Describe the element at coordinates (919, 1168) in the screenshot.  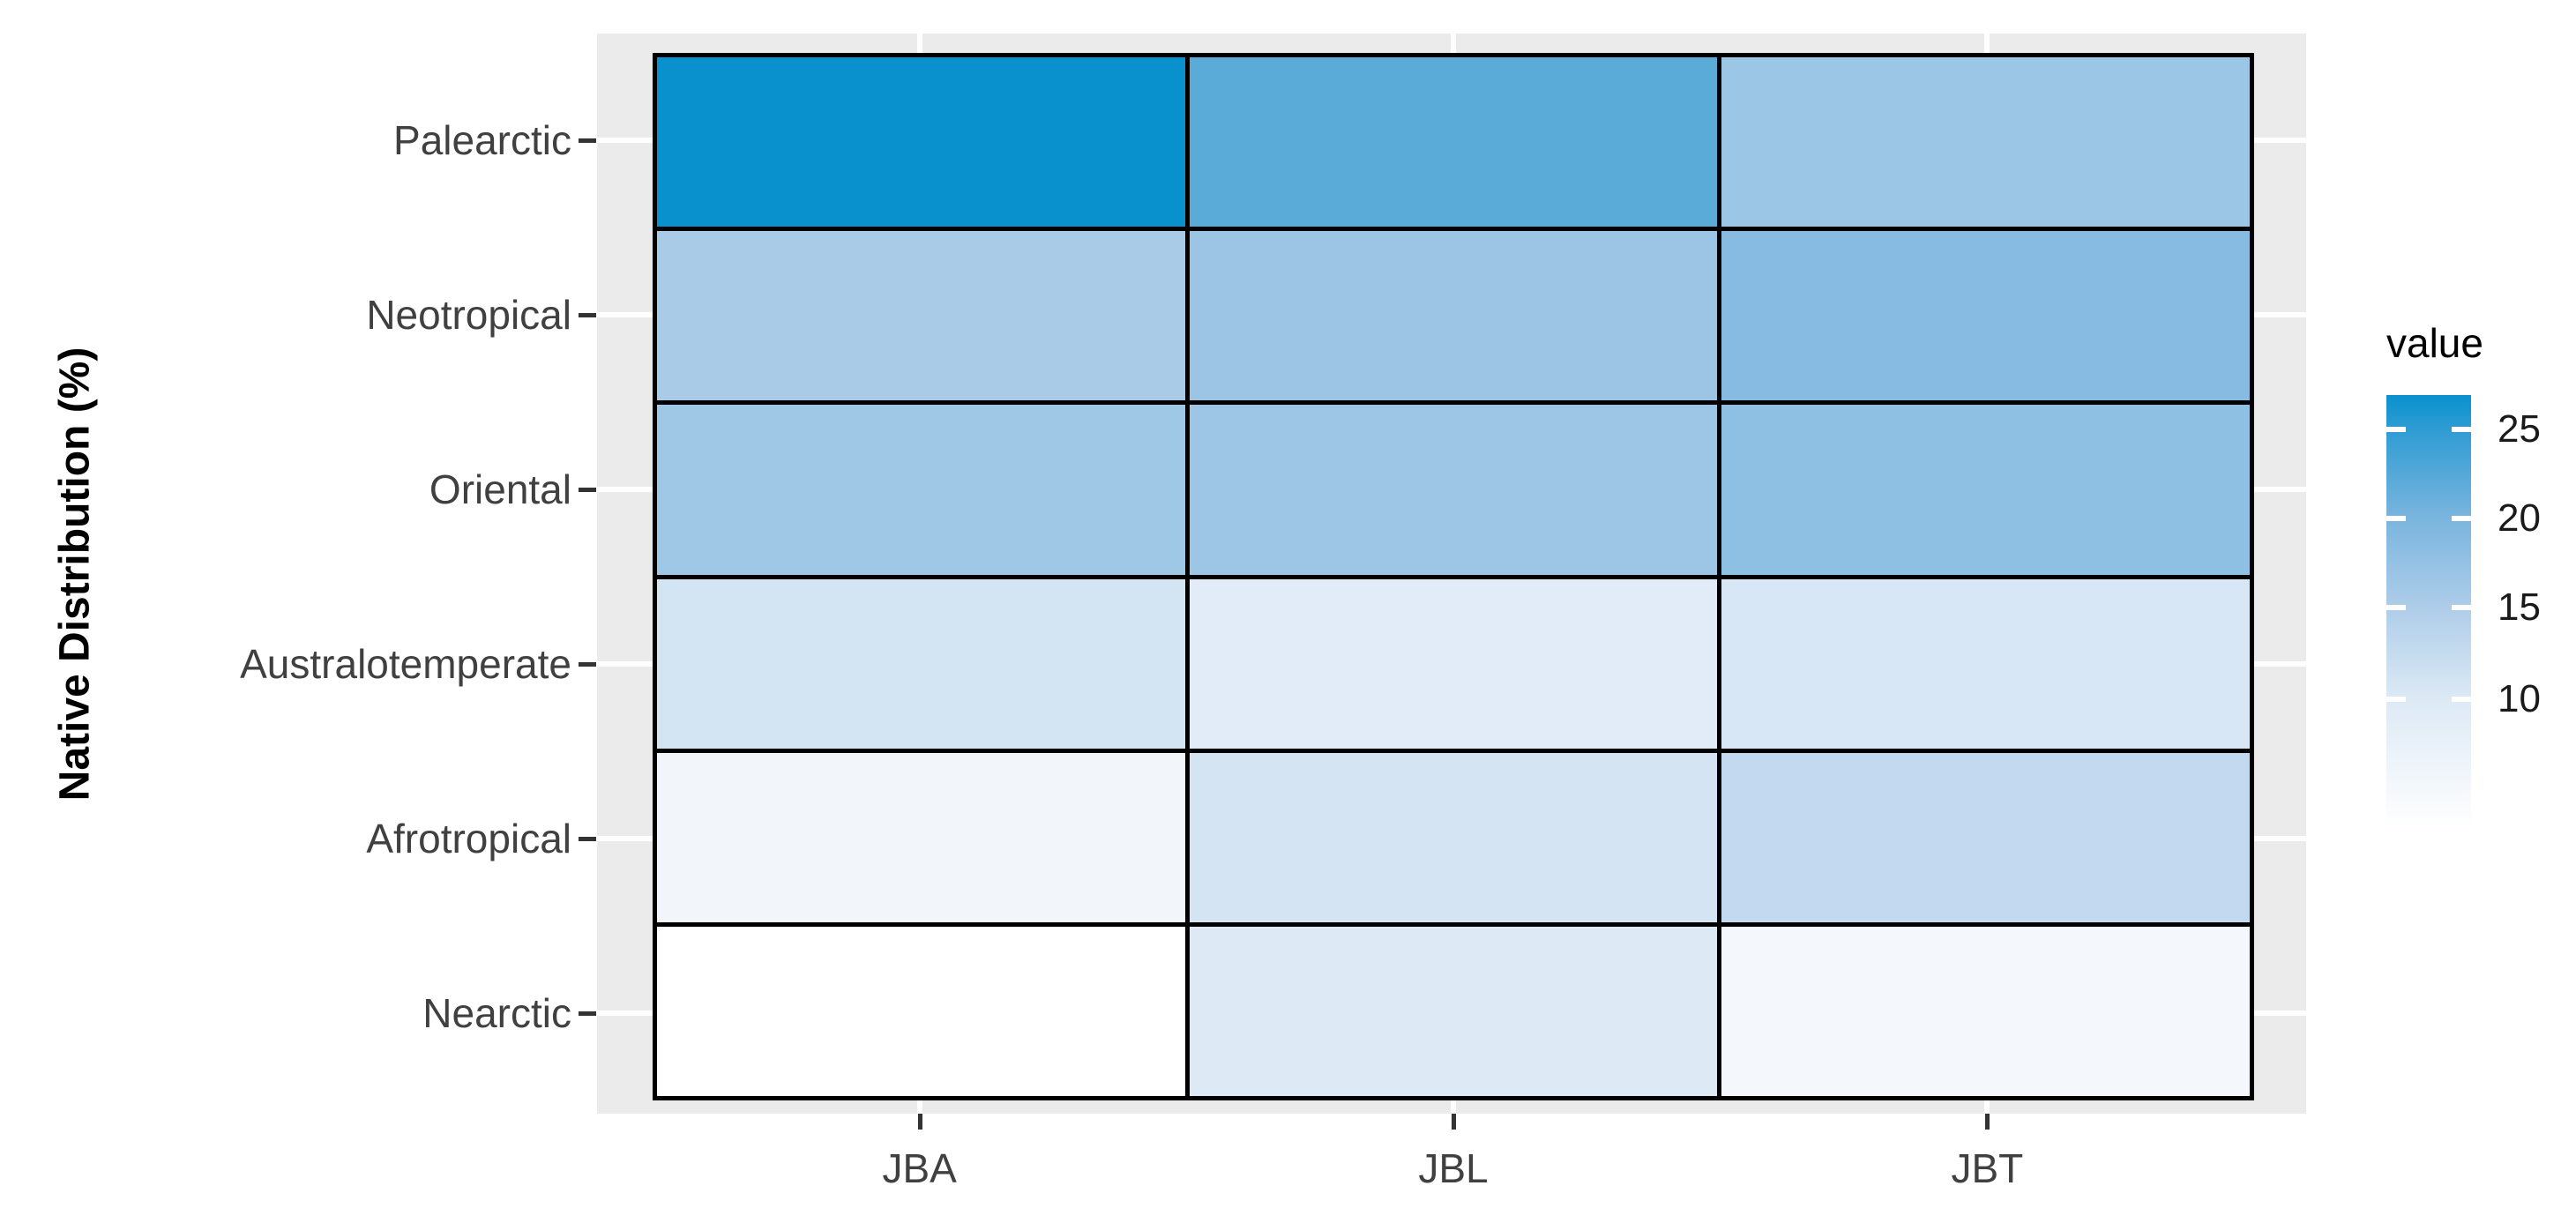
I see `x-axis-label: JBA` at that location.